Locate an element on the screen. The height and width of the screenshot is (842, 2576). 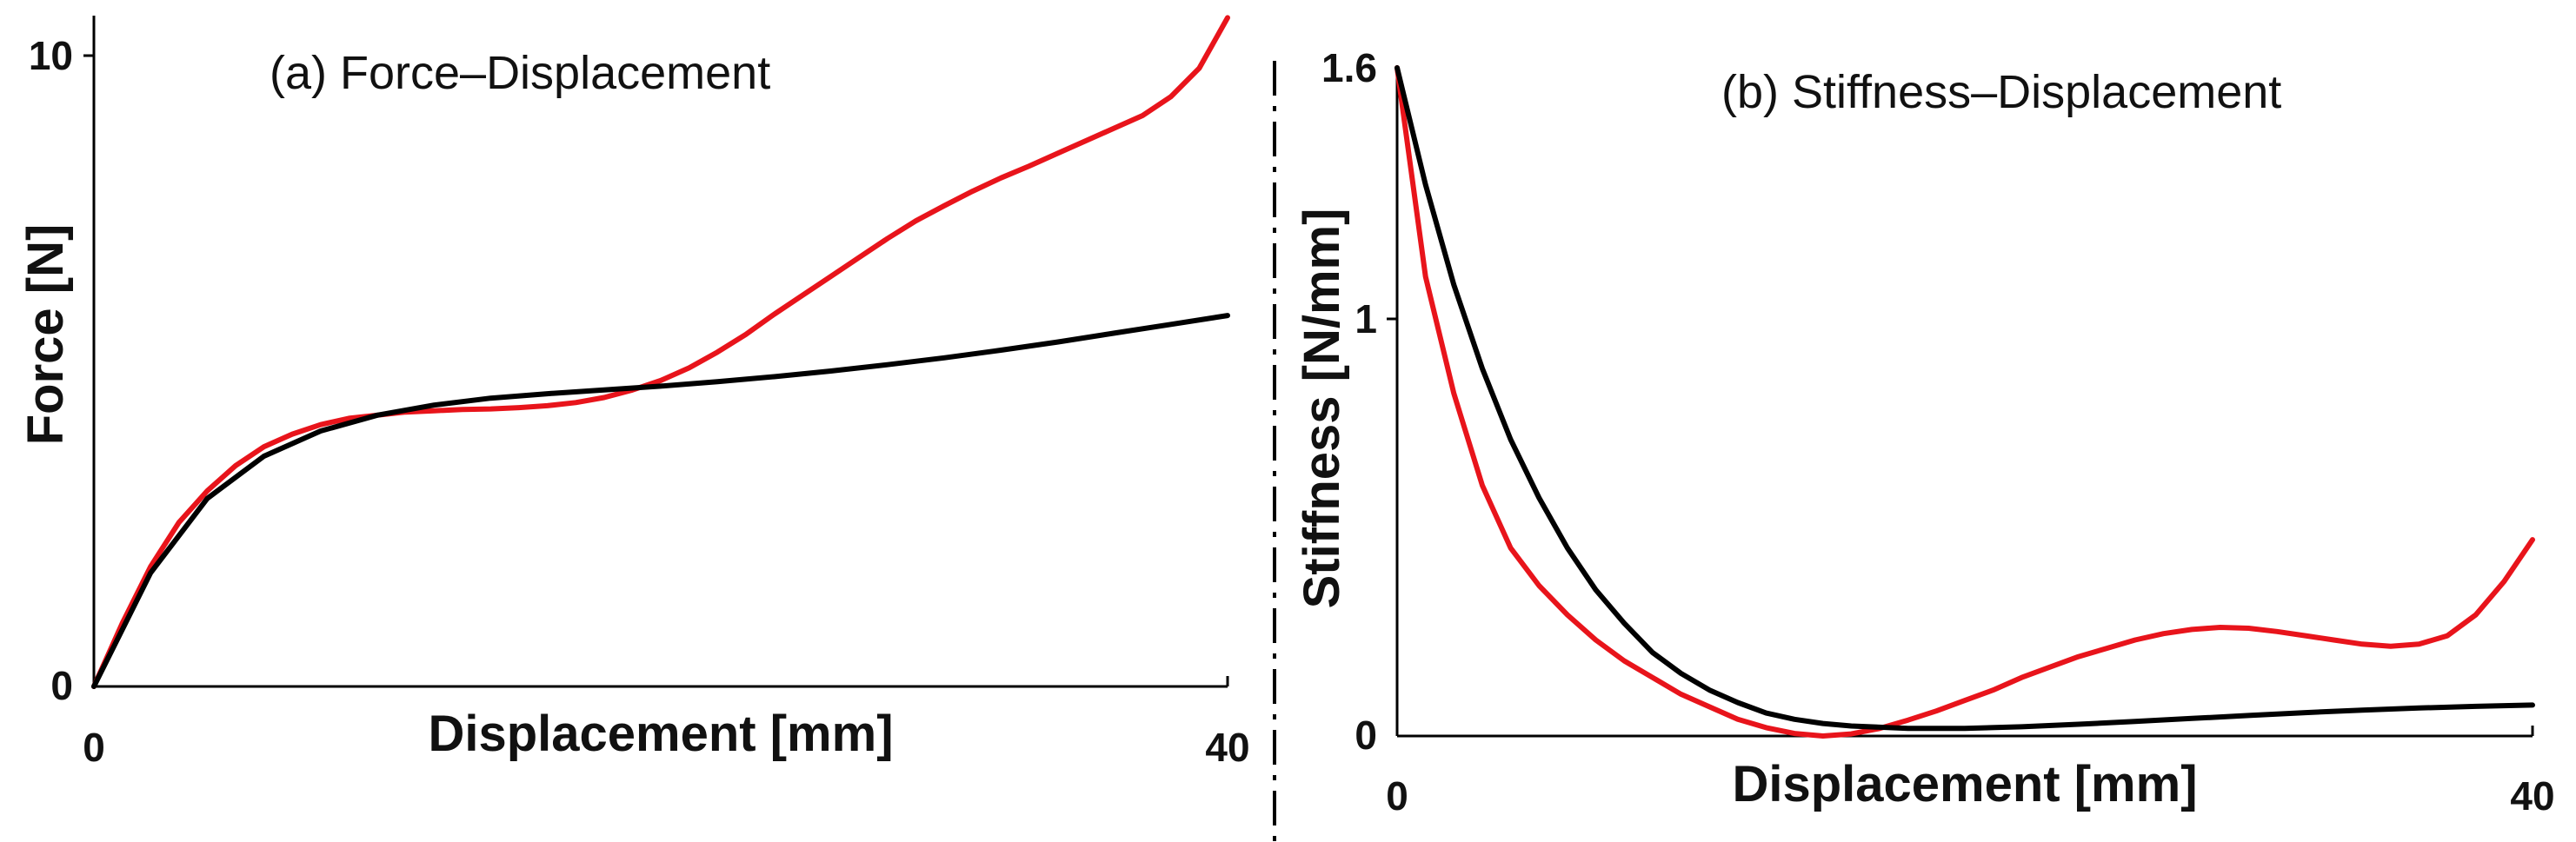
panel-a-y-label: Force [N] is located at coordinates (45, 335).